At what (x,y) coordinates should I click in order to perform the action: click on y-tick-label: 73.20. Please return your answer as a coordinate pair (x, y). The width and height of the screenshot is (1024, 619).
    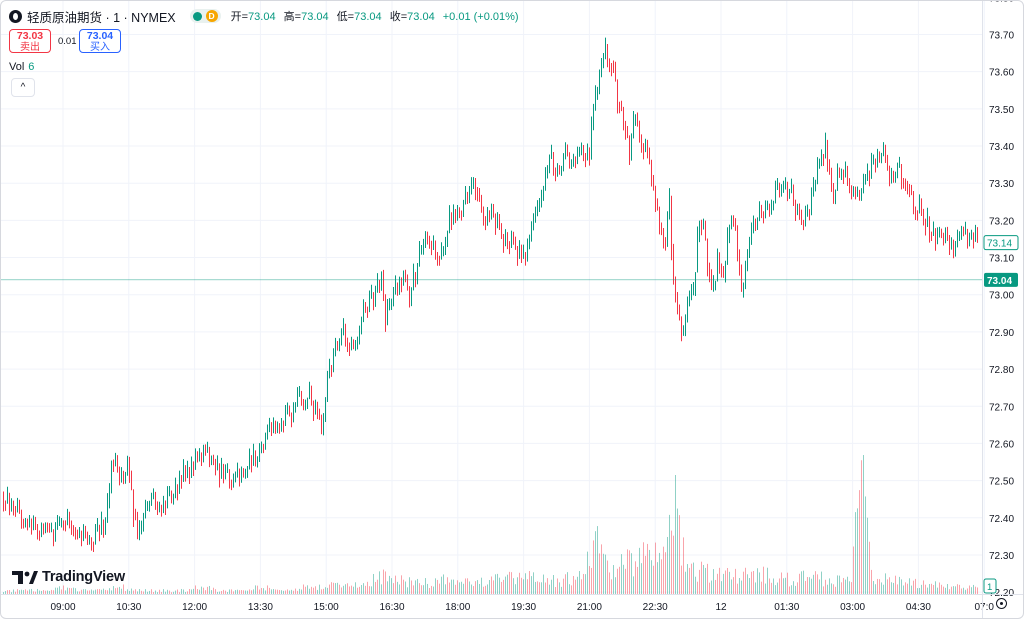
    Looking at the image, I should click on (1001, 221).